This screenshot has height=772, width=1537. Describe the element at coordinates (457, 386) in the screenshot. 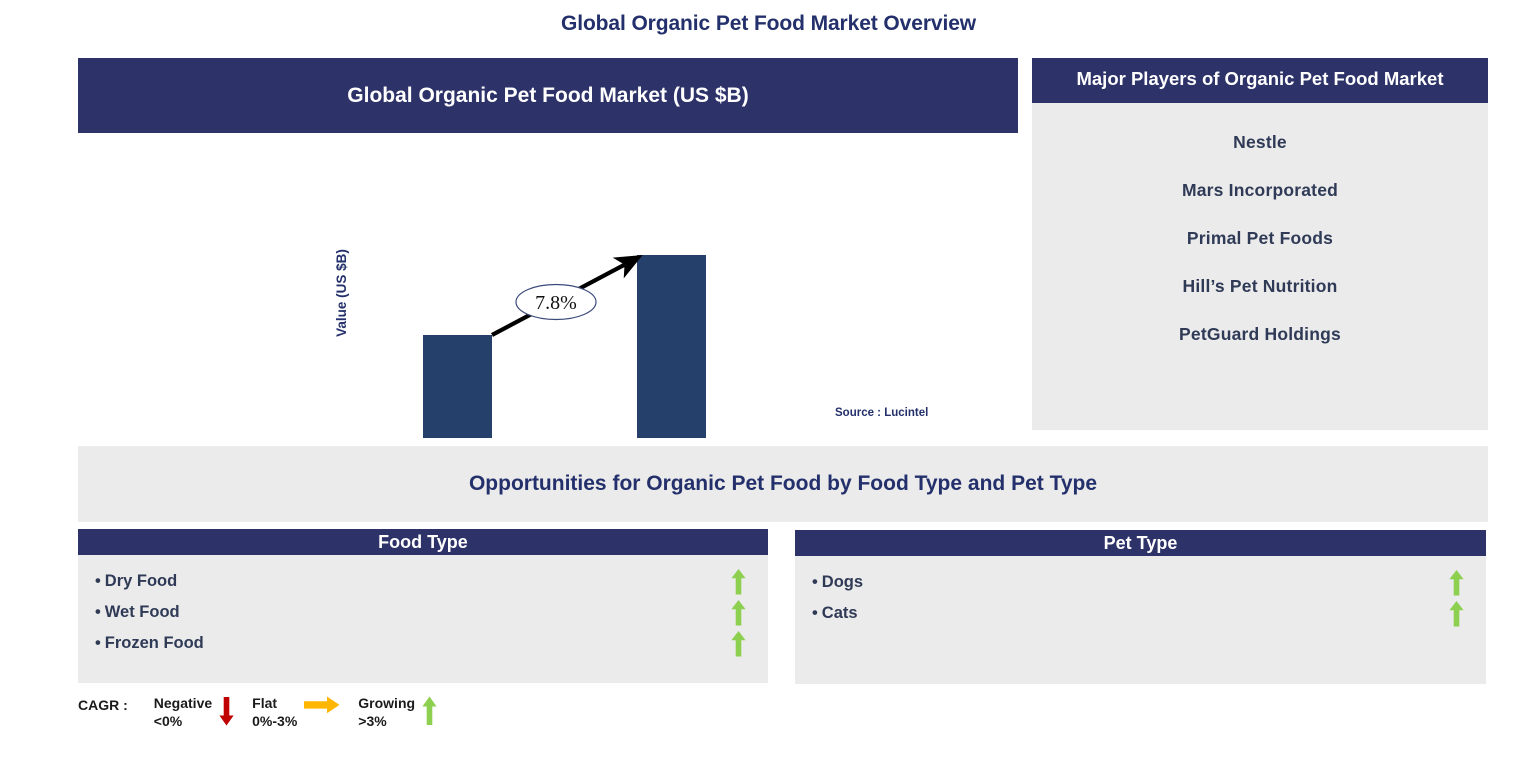

I see `bar-2024` at that location.